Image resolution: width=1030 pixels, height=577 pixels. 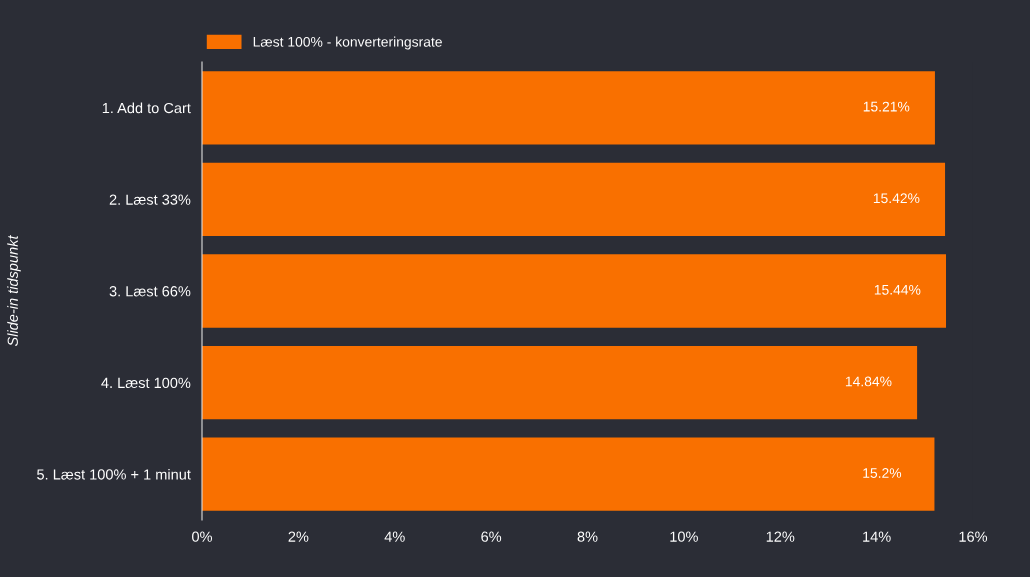 I want to click on x-tick-label: 14%, so click(x=877, y=536).